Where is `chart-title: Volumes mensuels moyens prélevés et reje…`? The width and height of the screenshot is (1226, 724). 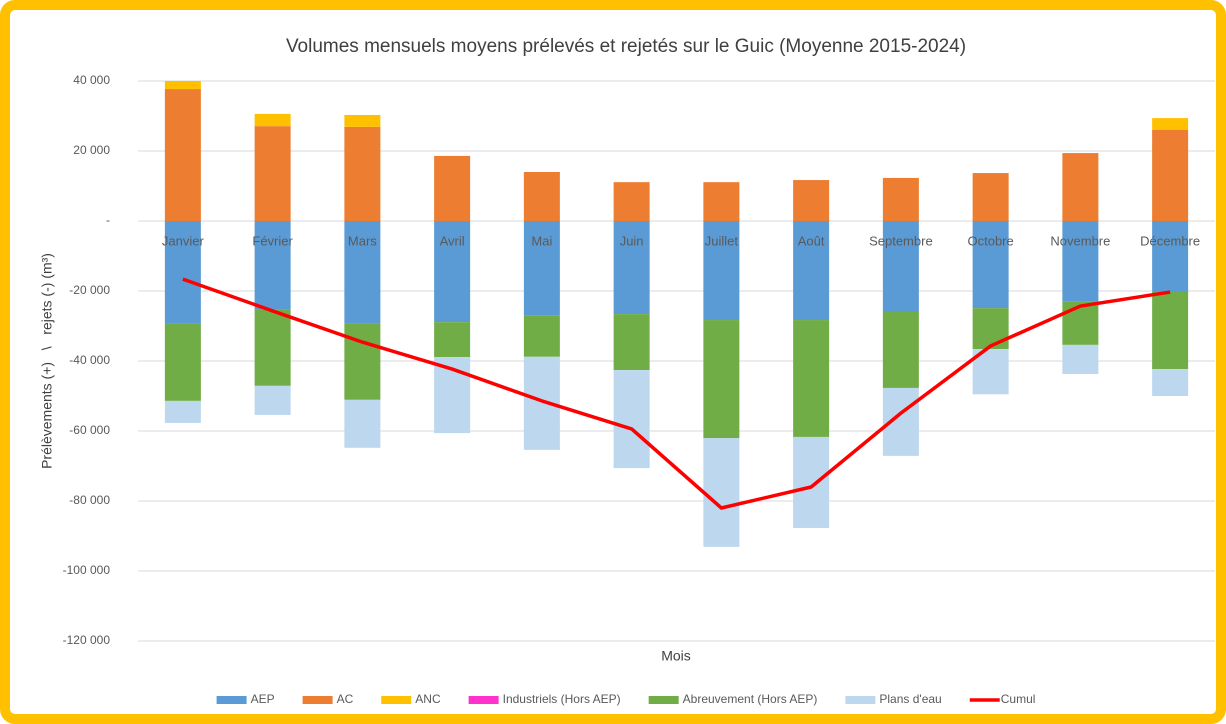
chart-title: Volumes mensuels moyens prélevés et reje… is located at coordinates (626, 46).